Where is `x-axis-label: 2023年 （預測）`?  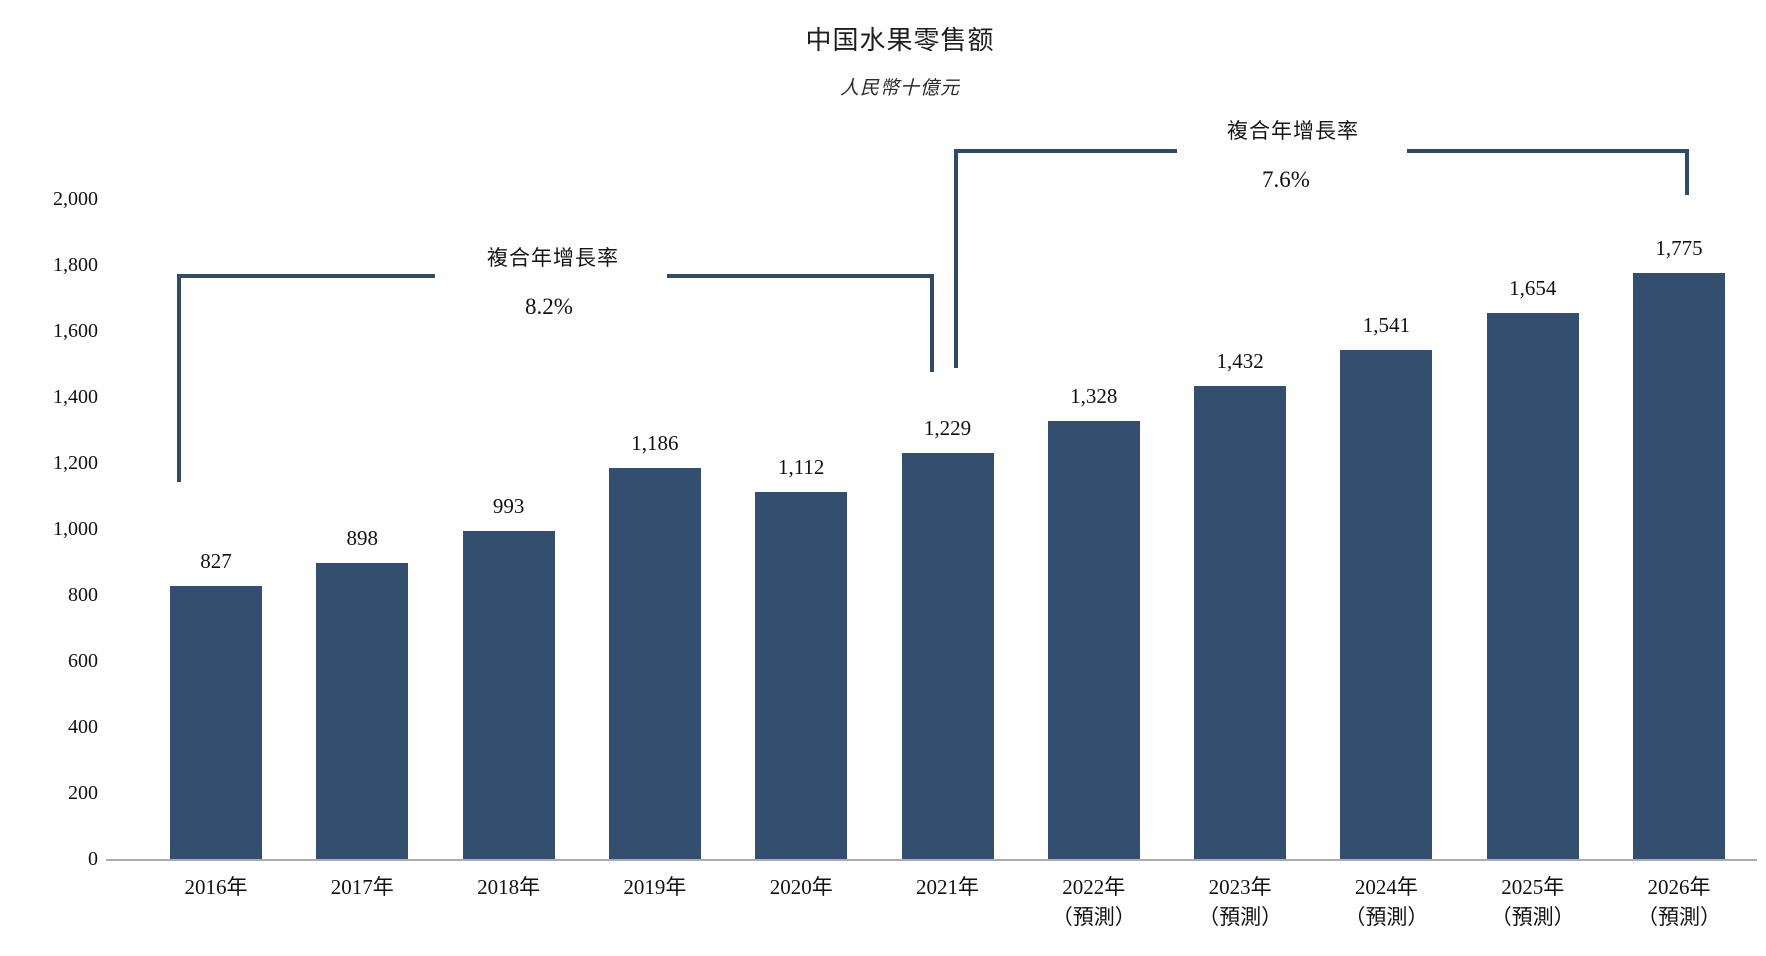 x-axis-label: 2023年 （預測） is located at coordinates (1240, 902).